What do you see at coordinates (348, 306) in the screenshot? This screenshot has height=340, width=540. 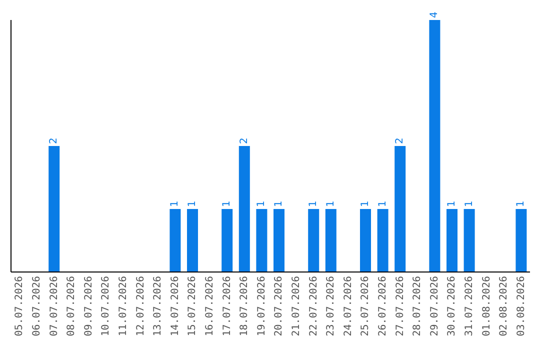 I see `x-tick-label: 24.07.2026` at bounding box center [348, 306].